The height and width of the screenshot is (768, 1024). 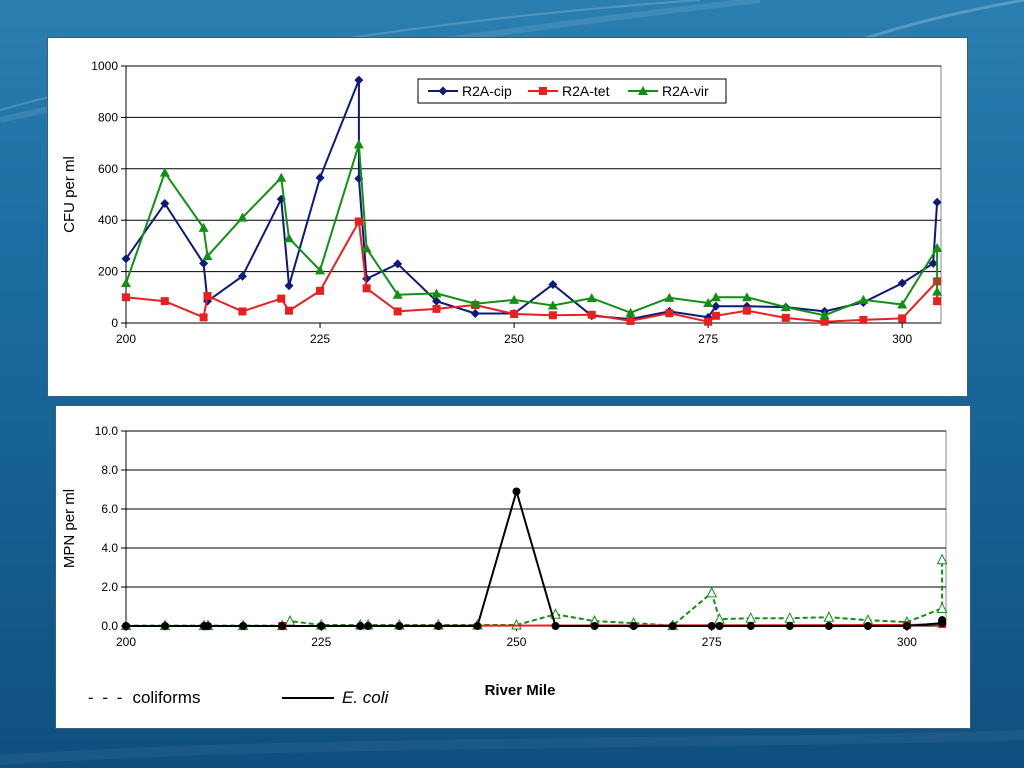 I want to click on legend-label-r2a-cip: R2A-cip, so click(x=487, y=91).